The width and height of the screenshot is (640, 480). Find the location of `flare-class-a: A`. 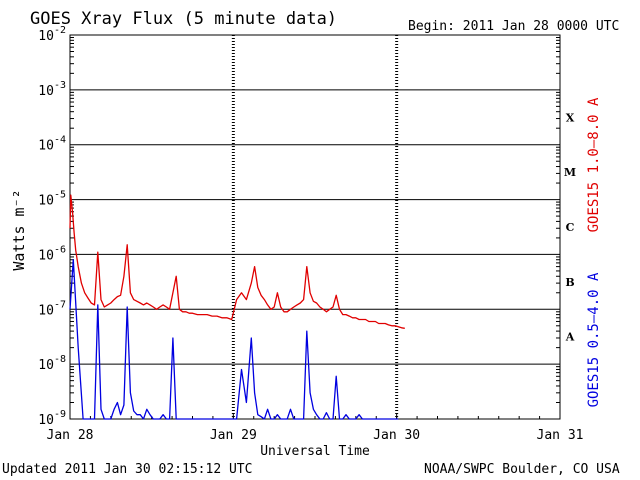

flare-class-a: A is located at coordinates (570, 337).